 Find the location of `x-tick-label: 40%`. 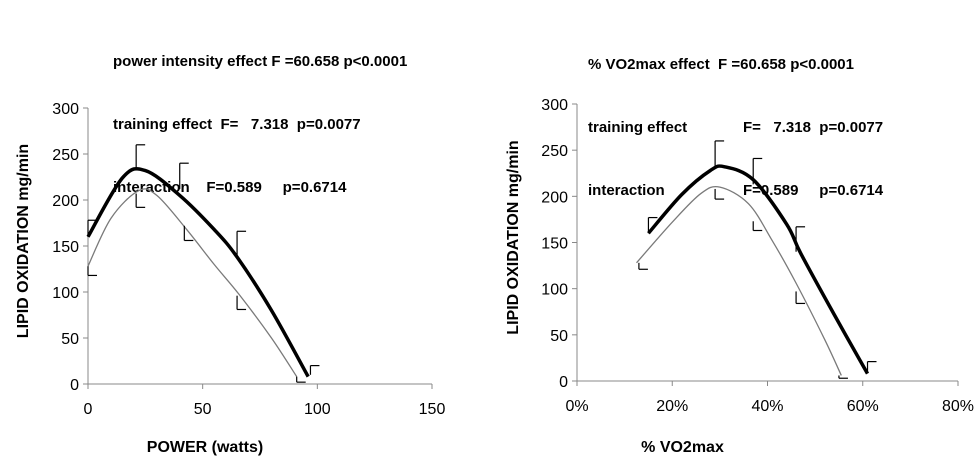

x-tick-label: 40% is located at coordinates (767, 406).